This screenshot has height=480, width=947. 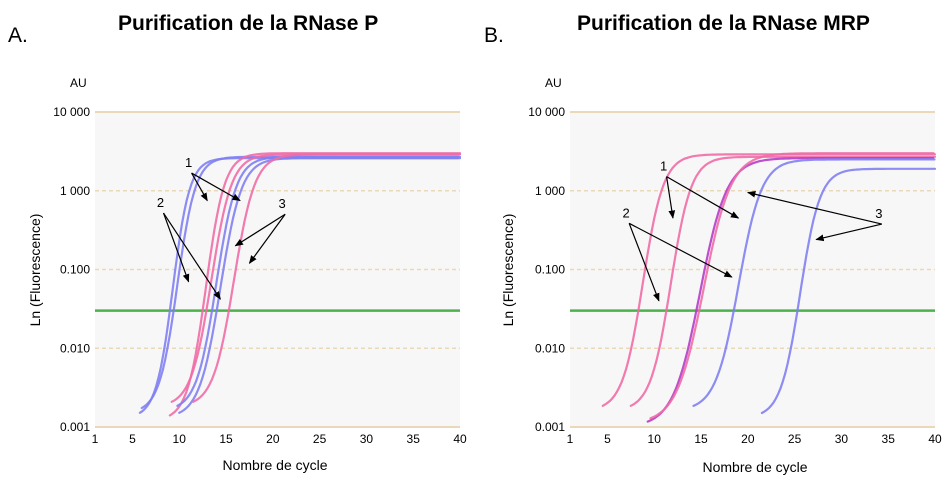 I want to click on panel-a-title: Purification de la RNase P, so click(x=248, y=23).